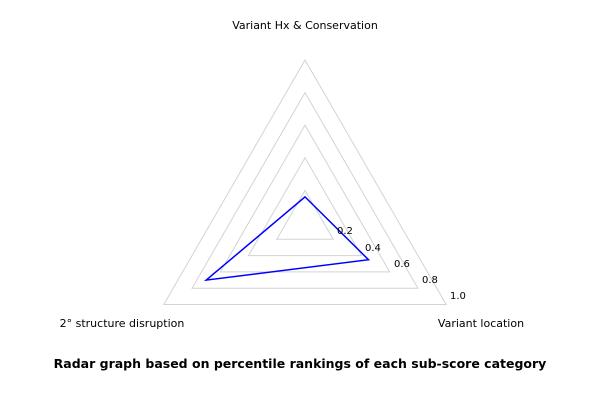  Describe the element at coordinates (402, 264) in the screenshot. I see `tick-label-0-6: 0.6` at that location.